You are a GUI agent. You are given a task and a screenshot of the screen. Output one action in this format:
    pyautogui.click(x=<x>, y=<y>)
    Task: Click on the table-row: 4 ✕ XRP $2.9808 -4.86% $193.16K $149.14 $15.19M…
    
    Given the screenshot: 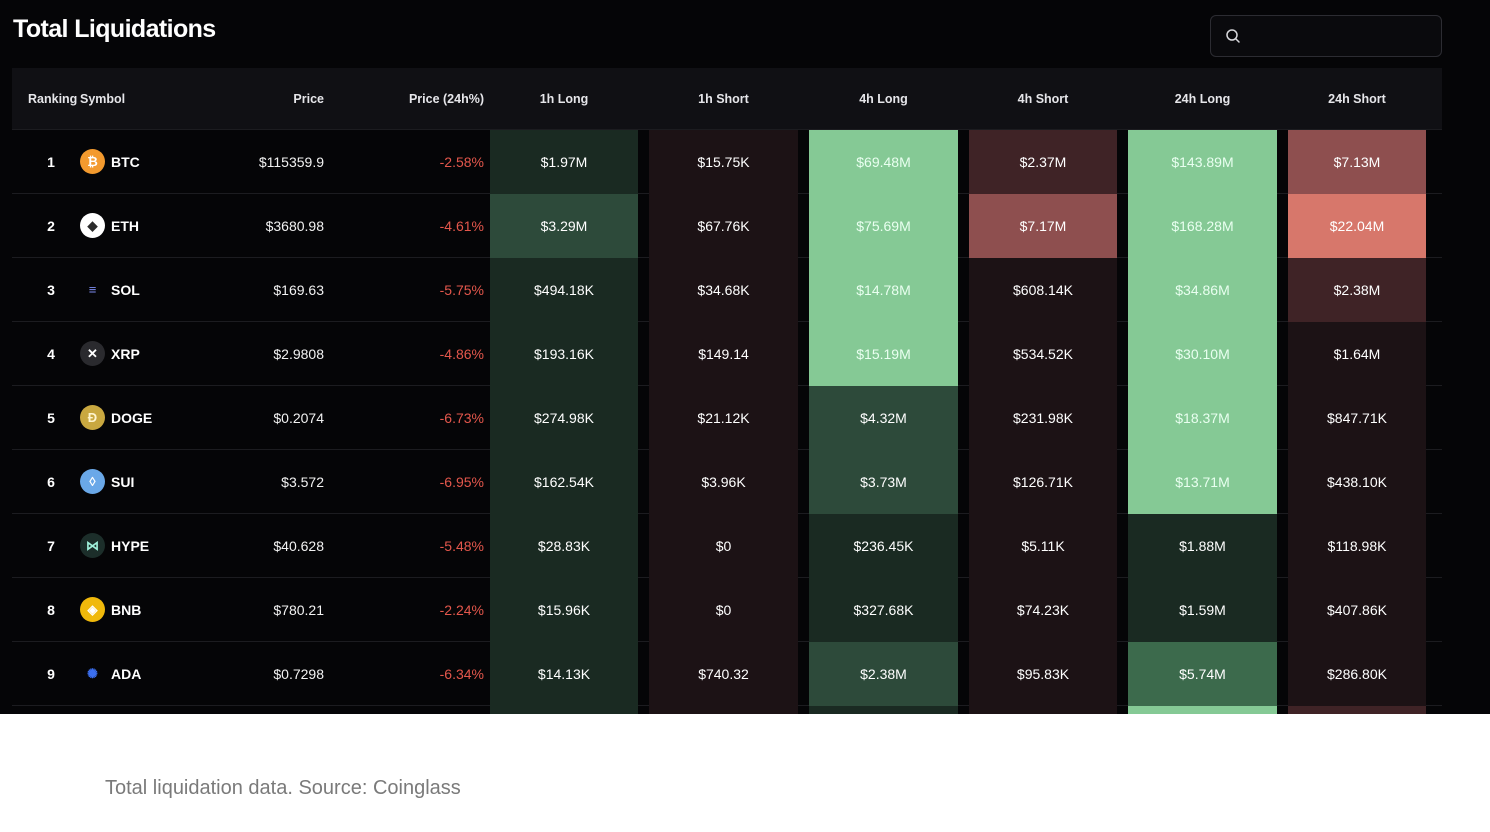 What is the action you would take?
    pyautogui.click(x=727, y=354)
    